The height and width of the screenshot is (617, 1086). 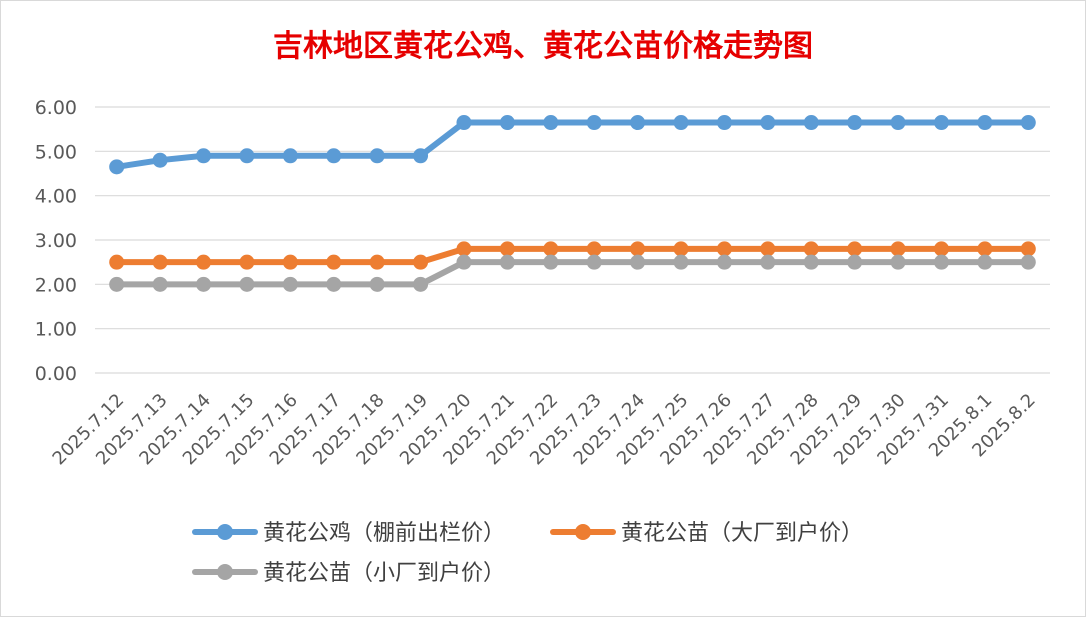 What do you see at coordinates (56, 330) in the screenshot?
I see `y-tick-label: 1.00` at bounding box center [56, 330].